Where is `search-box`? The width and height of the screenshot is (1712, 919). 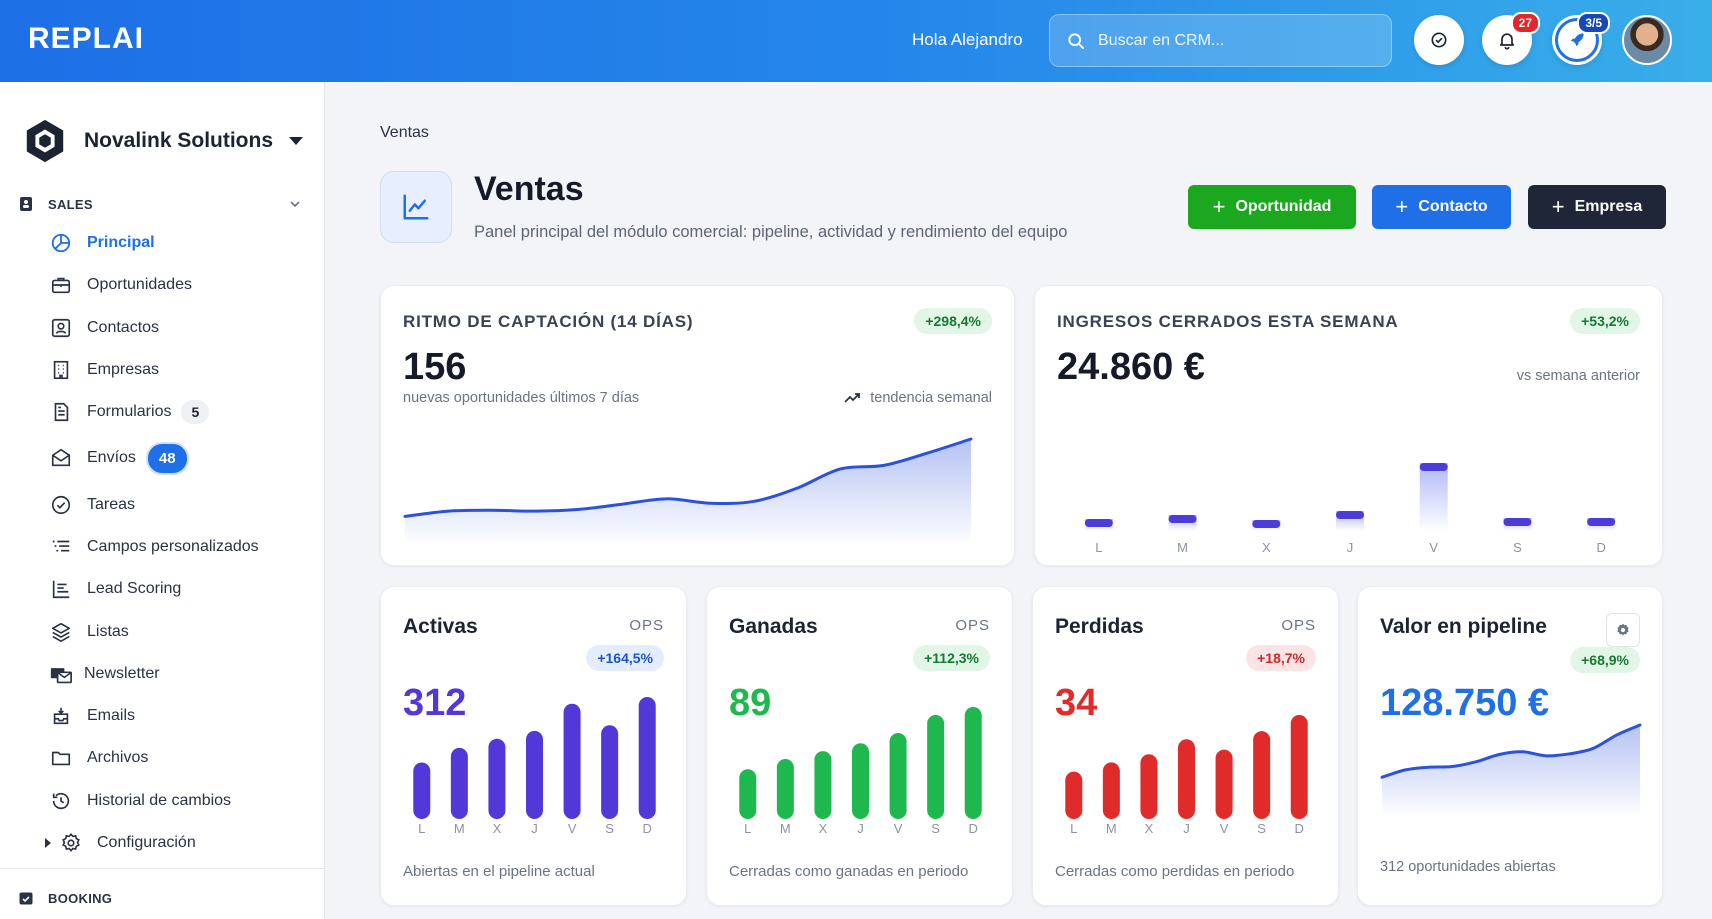
search-box is located at coordinates (1220, 40).